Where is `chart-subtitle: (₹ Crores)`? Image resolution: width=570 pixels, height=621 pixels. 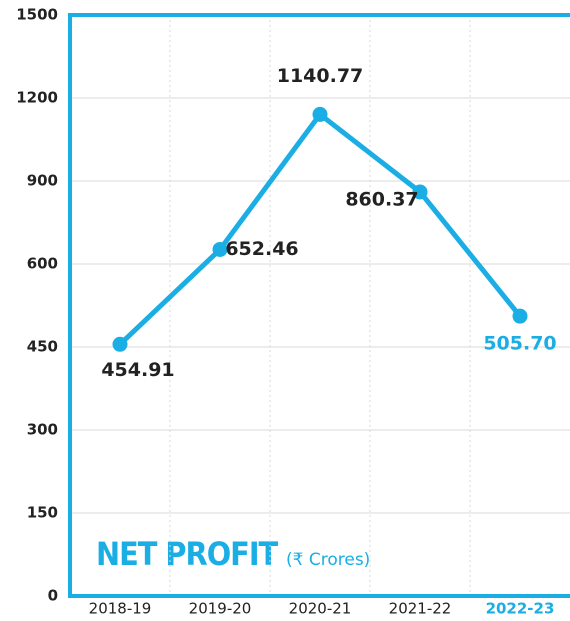
chart-subtitle: (₹ Crores) is located at coordinates (328, 560).